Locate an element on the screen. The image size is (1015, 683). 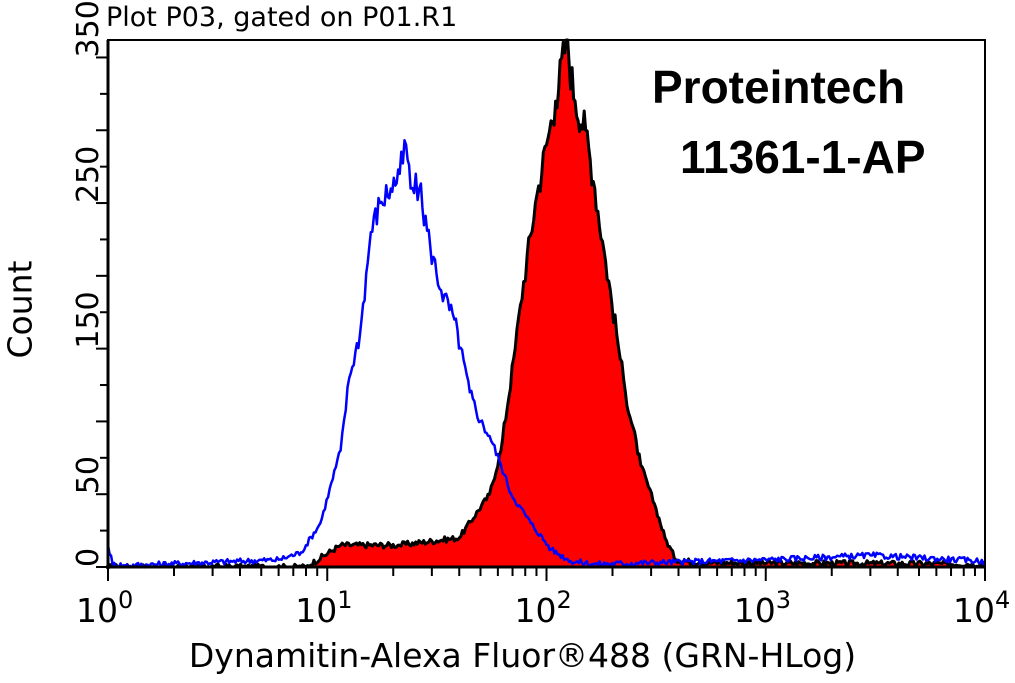
y-tick-label: 350 is located at coordinates (88, 28).